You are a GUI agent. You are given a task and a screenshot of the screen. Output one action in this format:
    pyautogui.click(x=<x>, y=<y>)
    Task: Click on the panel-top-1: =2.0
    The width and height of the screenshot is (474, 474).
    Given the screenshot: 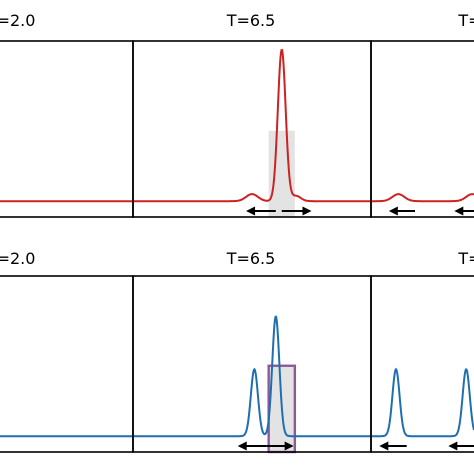 What is the action you would take?
    pyautogui.click(x=67, y=114)
    